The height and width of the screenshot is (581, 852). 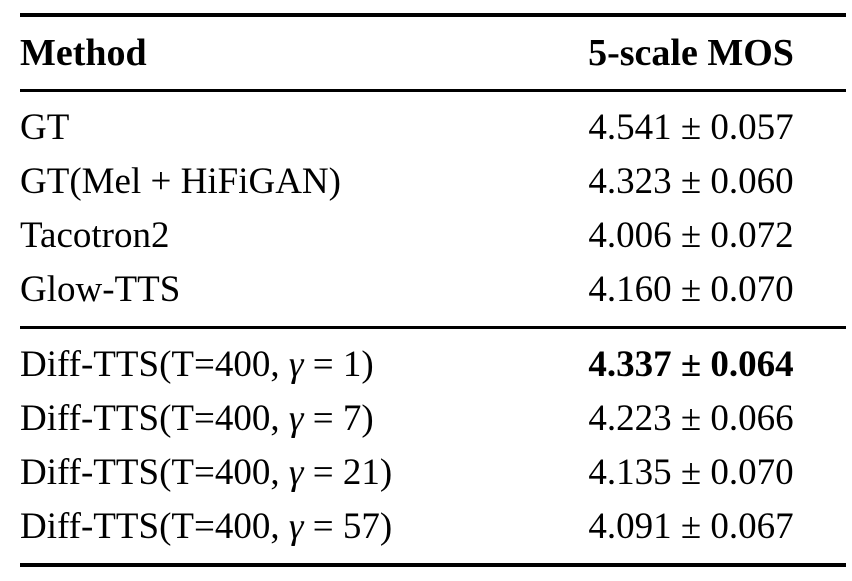 What do you see at coordinates (691, 472) in the screenshot?
I see `mos-cell: 4.135 ± 0.070` at bounding box center [691, 472].